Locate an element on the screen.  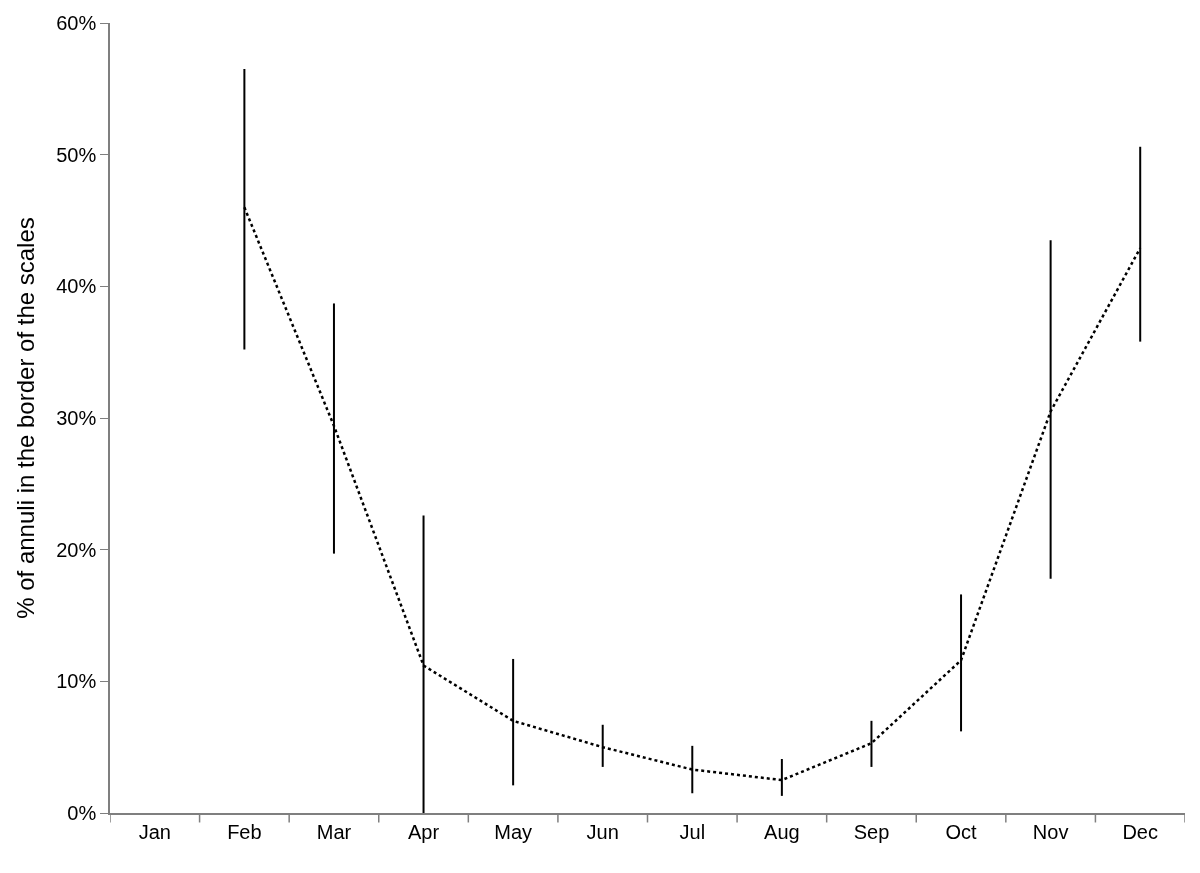
x-tick-label: Feb is located at coordinates (244, 831).